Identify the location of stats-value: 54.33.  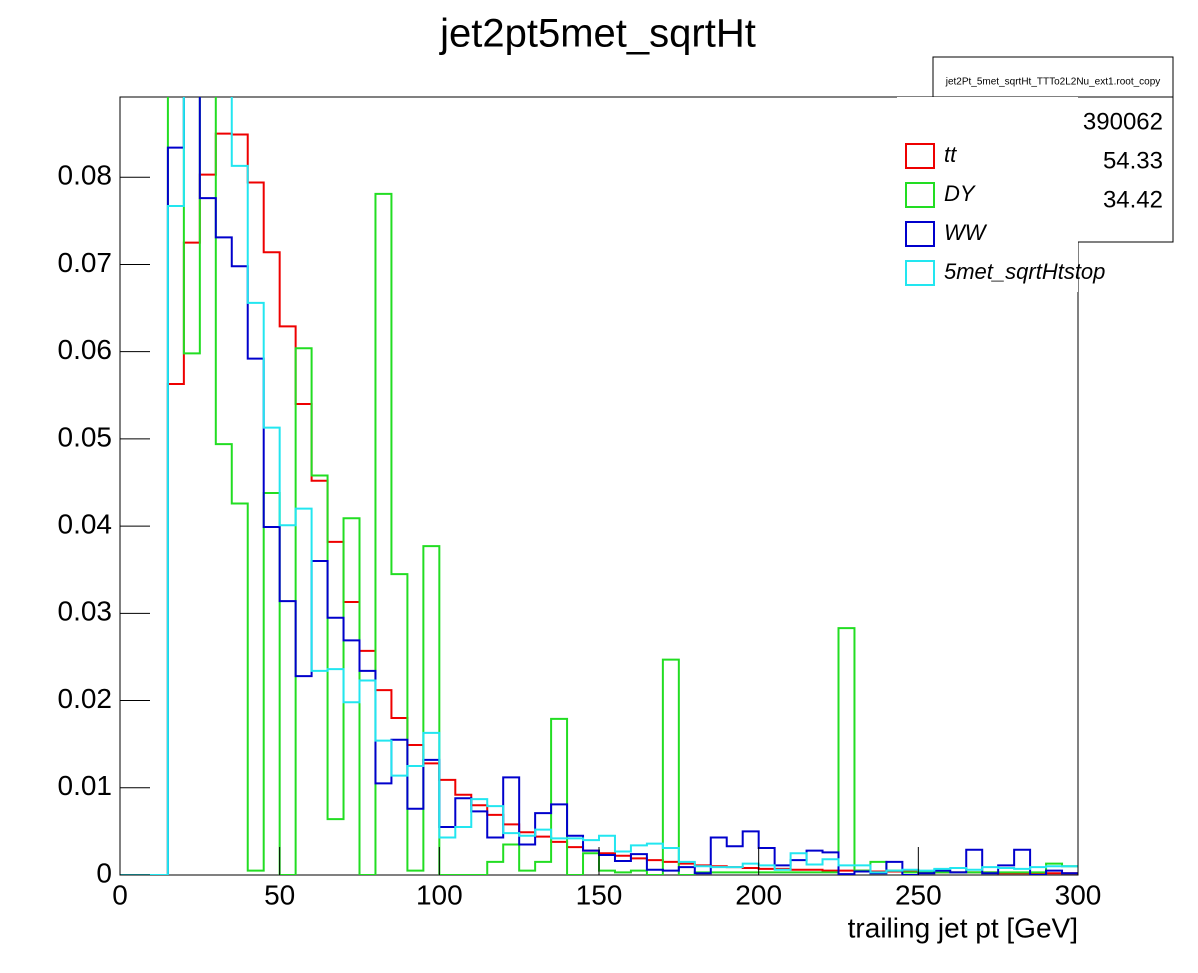
(1133, 160).